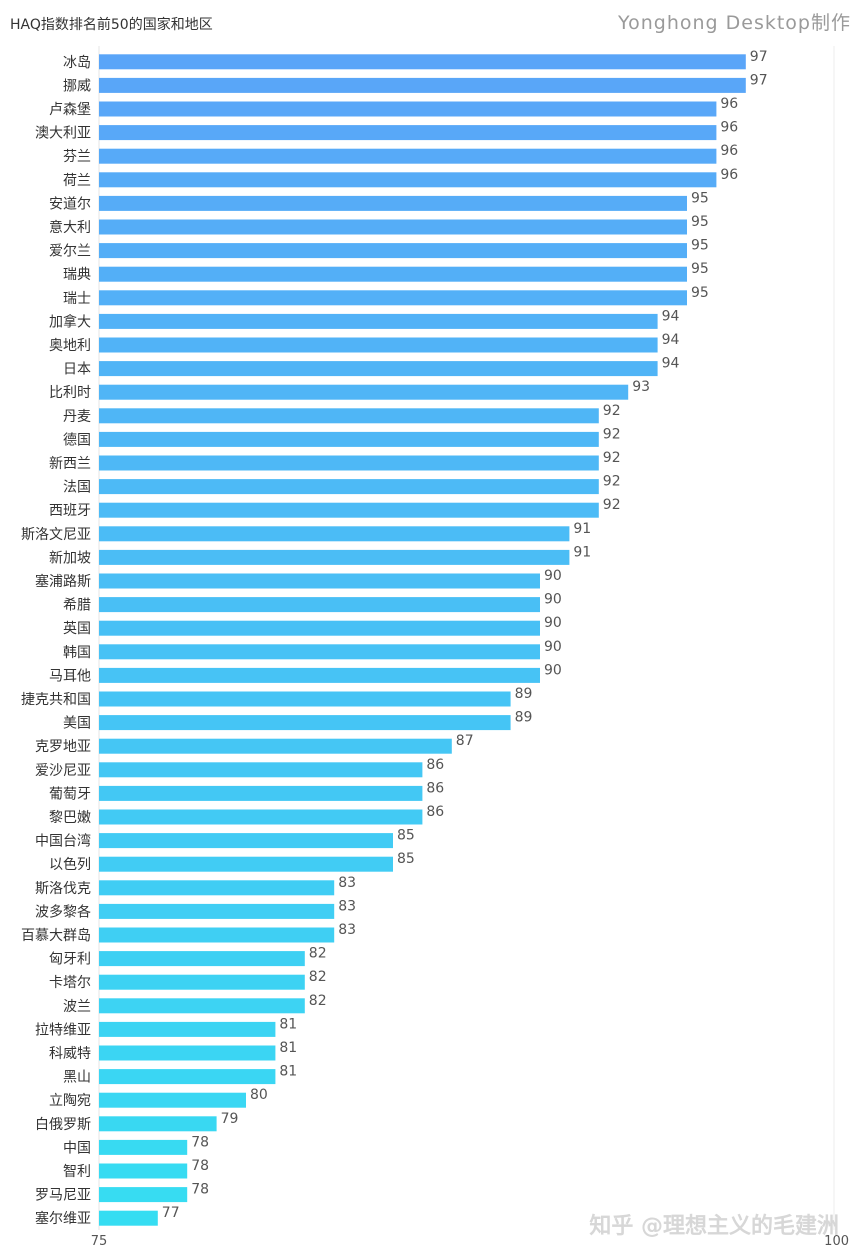 Image resolution: width=861 pixels, height=1257 pixels. Describe the element at coordinates (77, 275) in the screenshot. I see `category-label: 瑞典` at that location.